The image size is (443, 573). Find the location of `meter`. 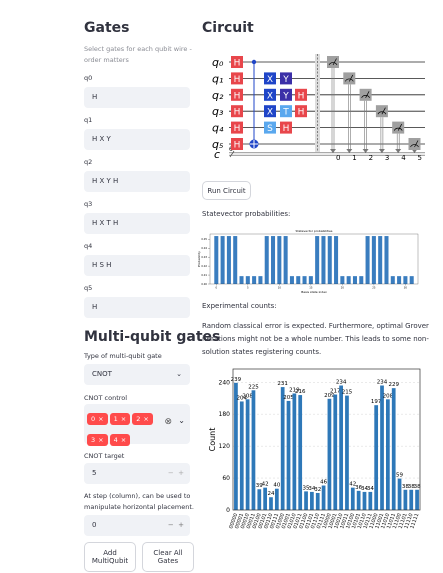

meter is located at coordinates (382, 111).